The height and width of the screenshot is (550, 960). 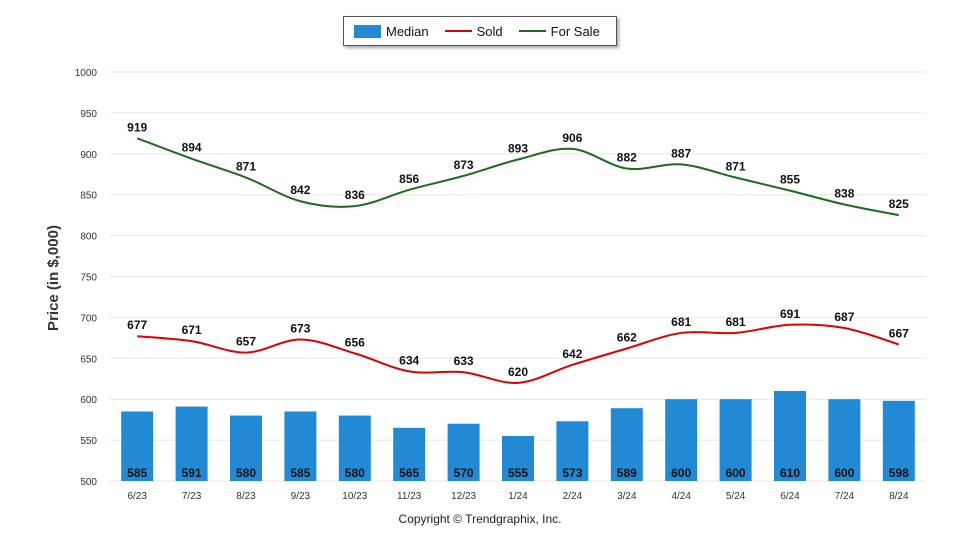 I want to click on median-bars, so click(x=518, y=436).